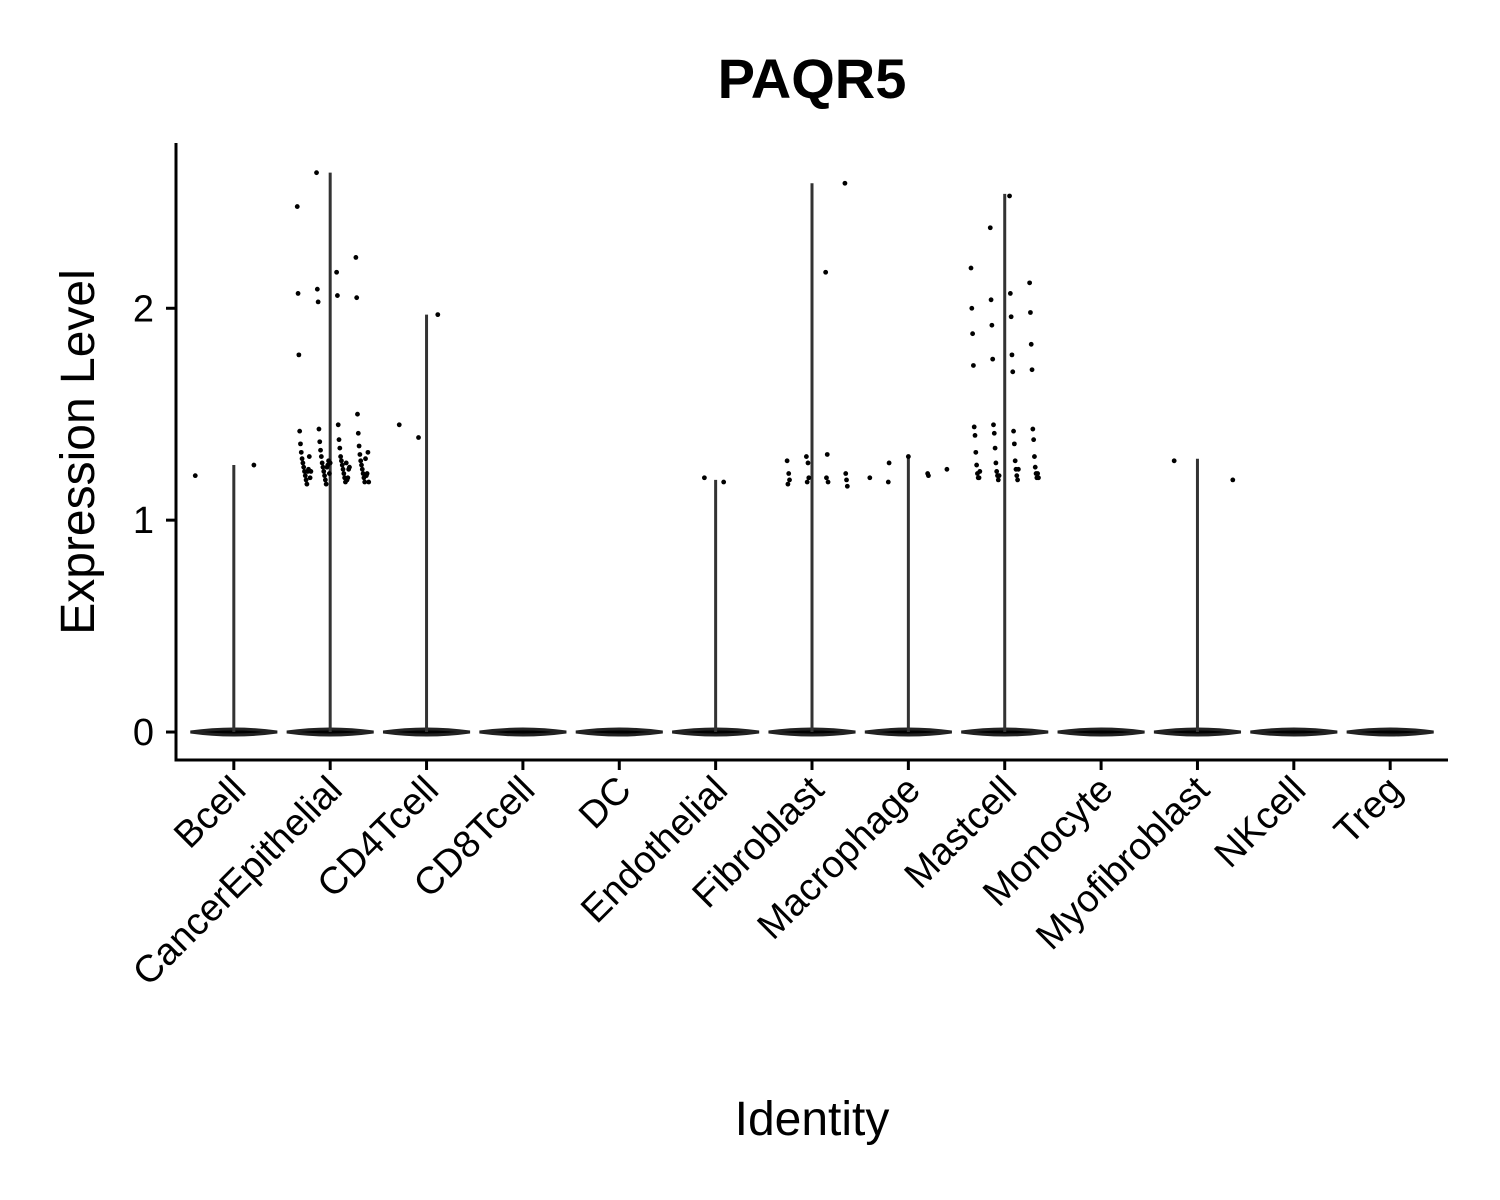 This screenshot has width=1500, height=1200. I want to click on y-axis-title: Expression Level, so click(78, 452).